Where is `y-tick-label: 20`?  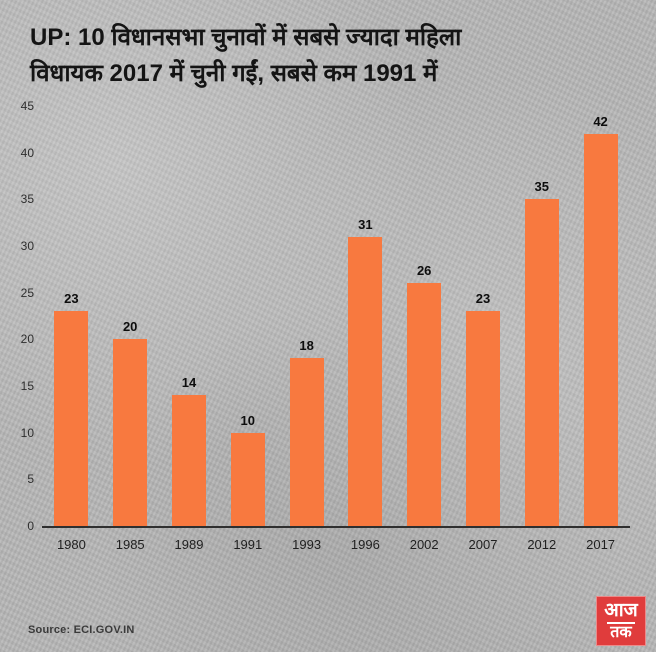
y-tick-label: 20 is located at coordinates (27, 339).